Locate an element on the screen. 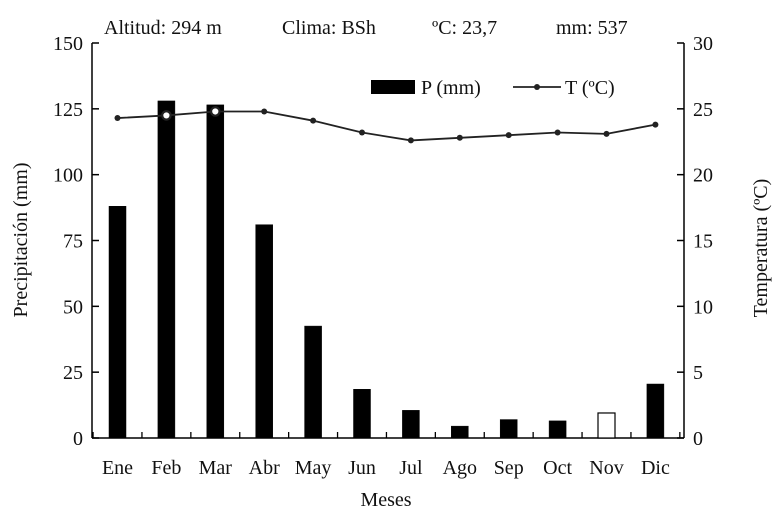 The width and height of the screenshot is (774, 515). legend-line-label: T (ºC) is located at coordinates (590, 88).